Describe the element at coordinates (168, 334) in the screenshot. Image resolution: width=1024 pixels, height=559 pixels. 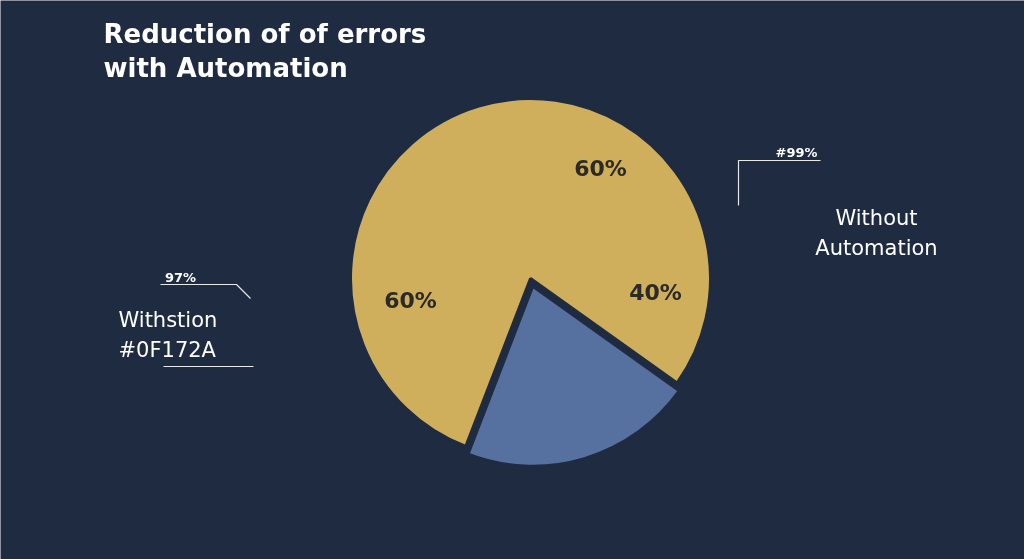
I see `text: Withstion #0F172A` at that location.